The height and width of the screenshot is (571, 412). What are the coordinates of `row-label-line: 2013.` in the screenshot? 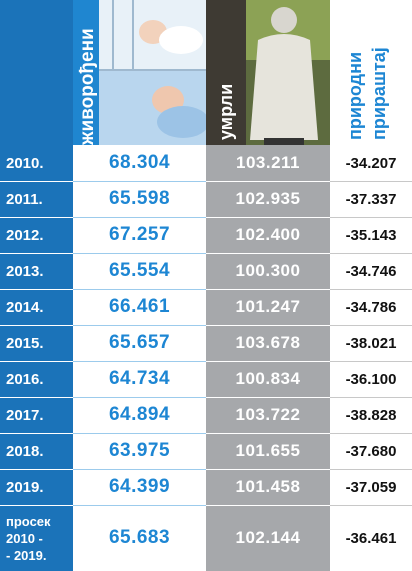 It's located at (25, 271).